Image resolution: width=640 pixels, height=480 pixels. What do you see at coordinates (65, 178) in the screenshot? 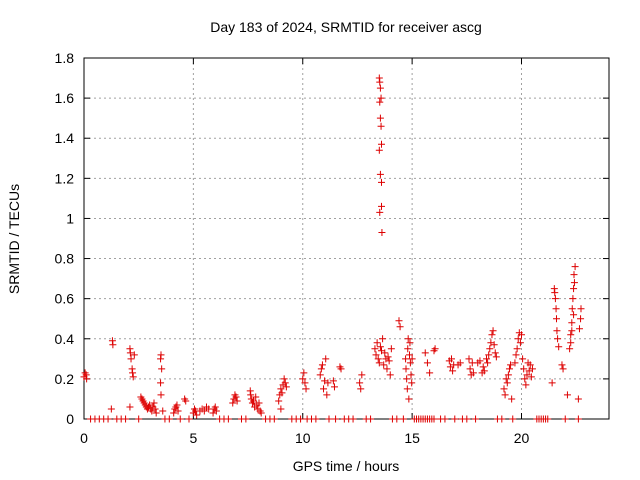
I see `y-tick-label: 1.2` at bounding box center [65, 178].